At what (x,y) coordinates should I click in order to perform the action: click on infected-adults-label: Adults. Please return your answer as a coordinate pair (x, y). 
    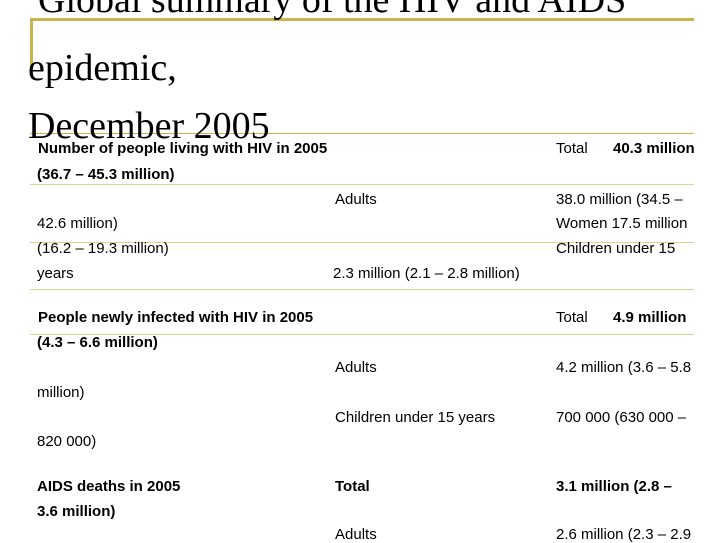
    Looking at the image, I should click on (356, 367).